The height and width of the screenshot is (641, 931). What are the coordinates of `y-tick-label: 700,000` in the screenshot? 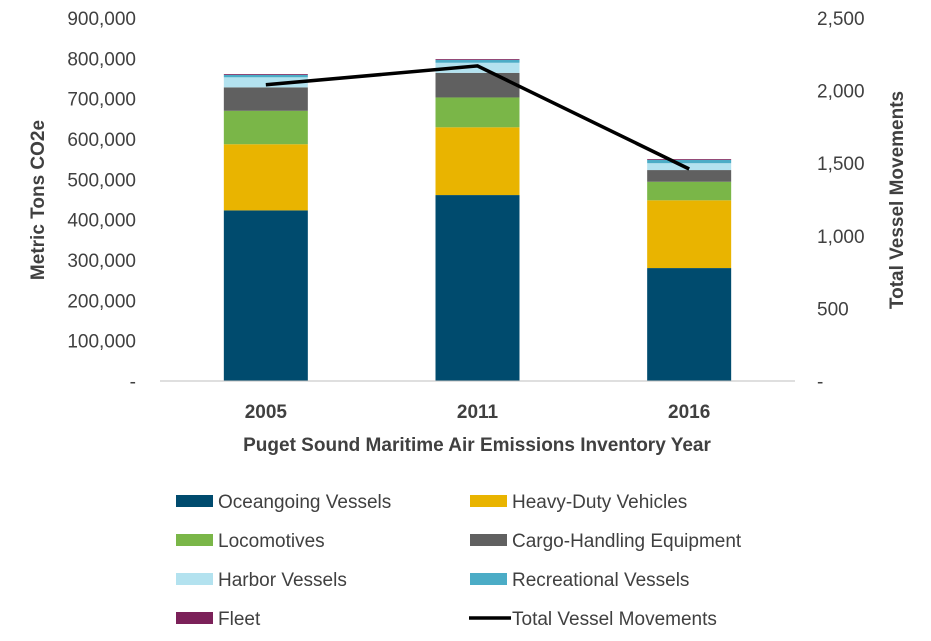 It's located at (101, 100).